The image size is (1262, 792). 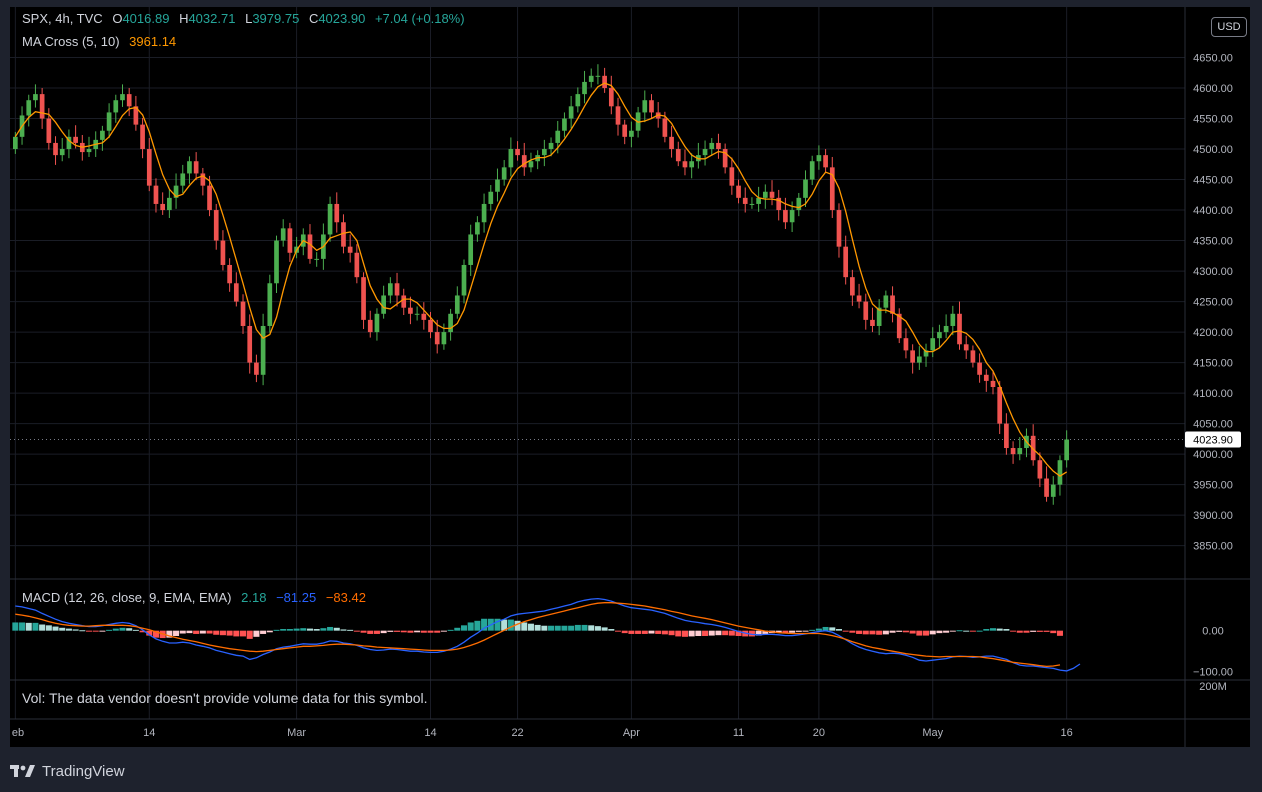 What do you see at coordinates (1229, 27) in the screenshot?
I see `currency-badge: USD` at bounding box center [1229, 27].